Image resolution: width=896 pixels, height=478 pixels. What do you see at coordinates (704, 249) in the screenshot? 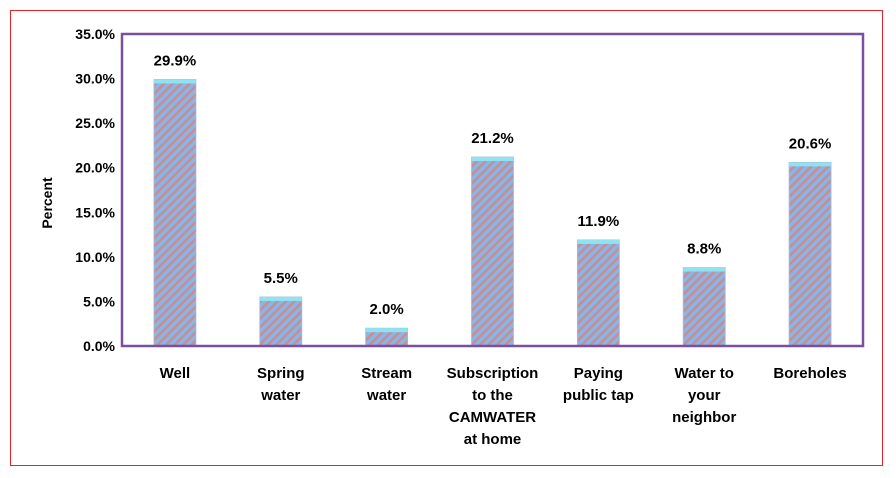
I see `data-label: 8.8%` at bounding box center [704, 249].